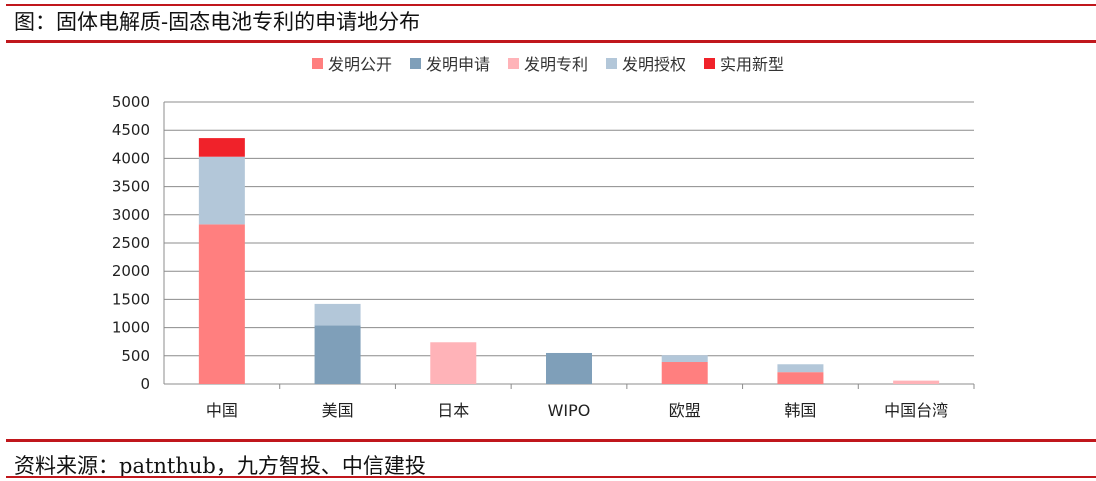 The width and height of the screenshot is (1096, 481). I want to click on legend-label: 实用新型, so click(752, 64).